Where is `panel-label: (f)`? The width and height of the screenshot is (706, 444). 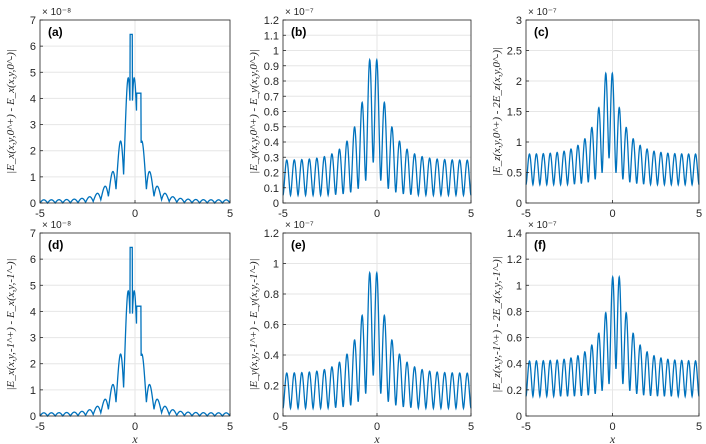
panel-label: (f) is located at coordinates (540, 245).